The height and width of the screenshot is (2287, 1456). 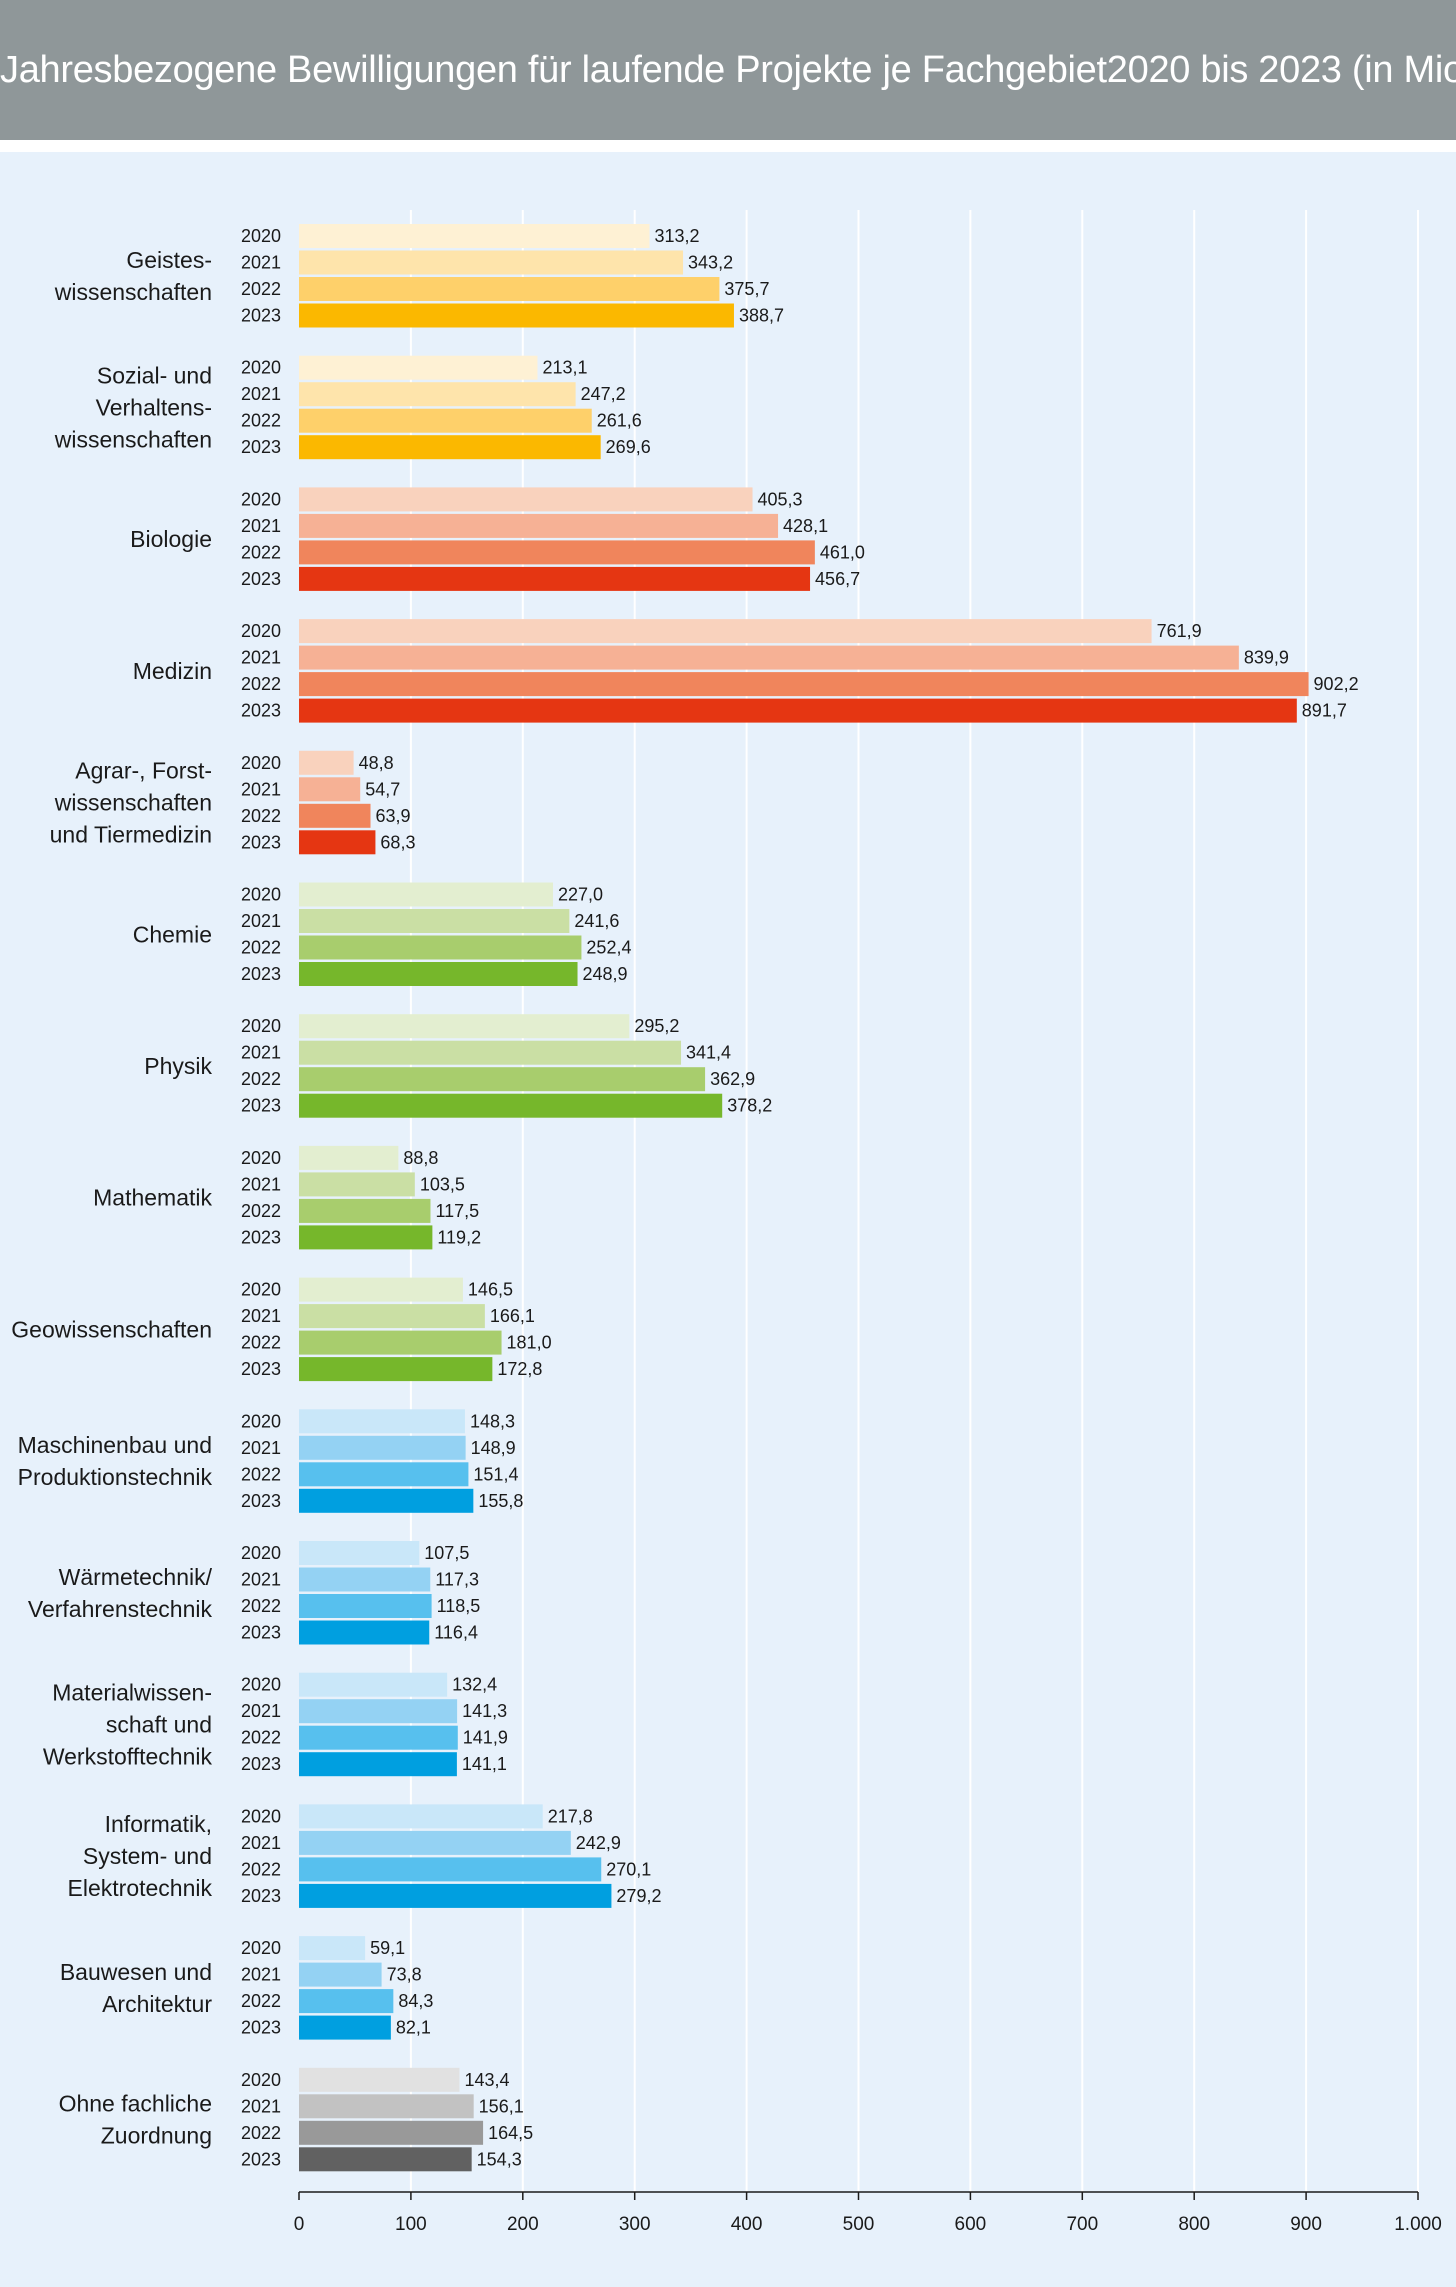 What do you see at coordinates (728, 146) in the screenshot?
I see `header-divider` at bounding box center [728, 146].